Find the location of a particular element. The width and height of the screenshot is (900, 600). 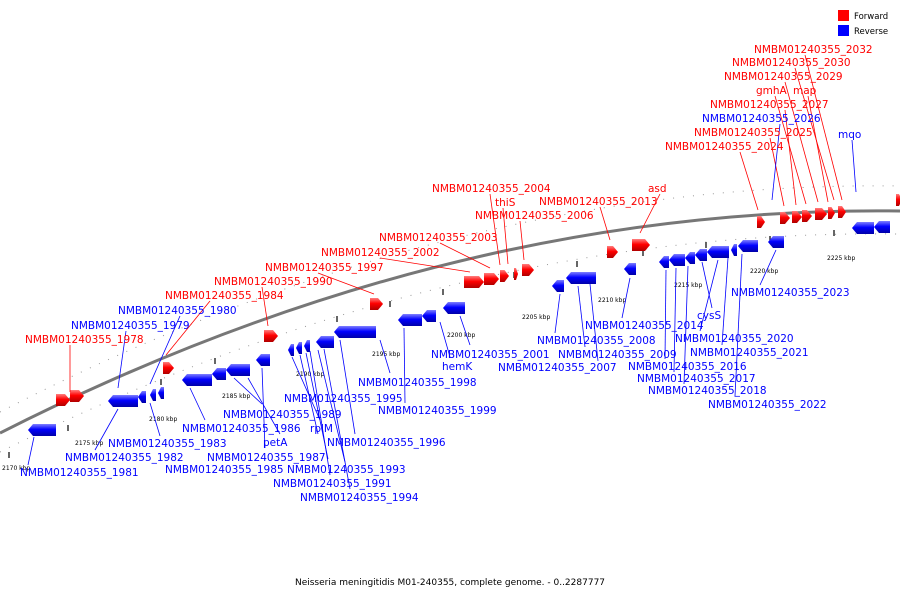

gene-label: NMBM01240355_2030 is located at coordinates (791, 63).